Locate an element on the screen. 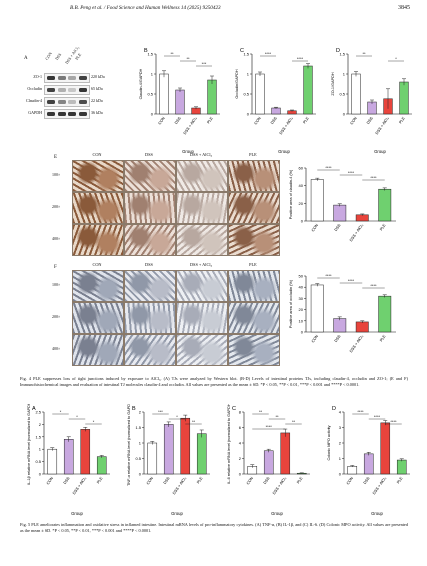  panel-letter: C is located at coordinates (234, 409).